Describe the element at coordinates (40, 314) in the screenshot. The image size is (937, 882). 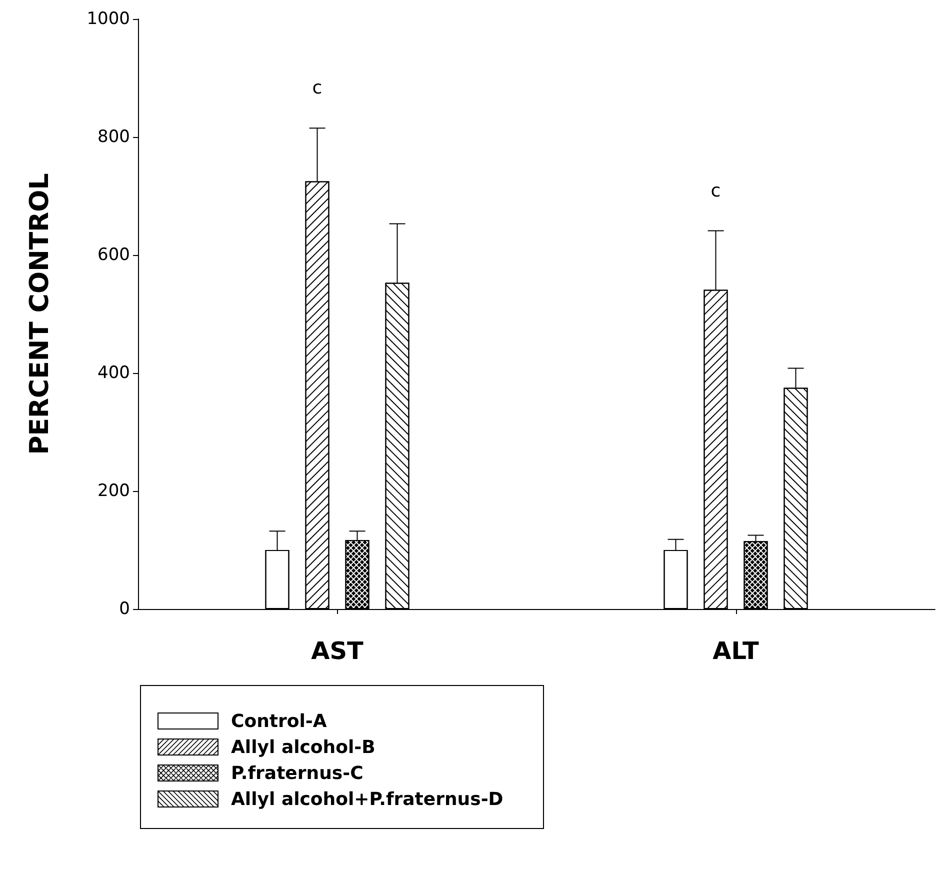
I see `y-axis-title: PERCENT CONTROL` at that location.